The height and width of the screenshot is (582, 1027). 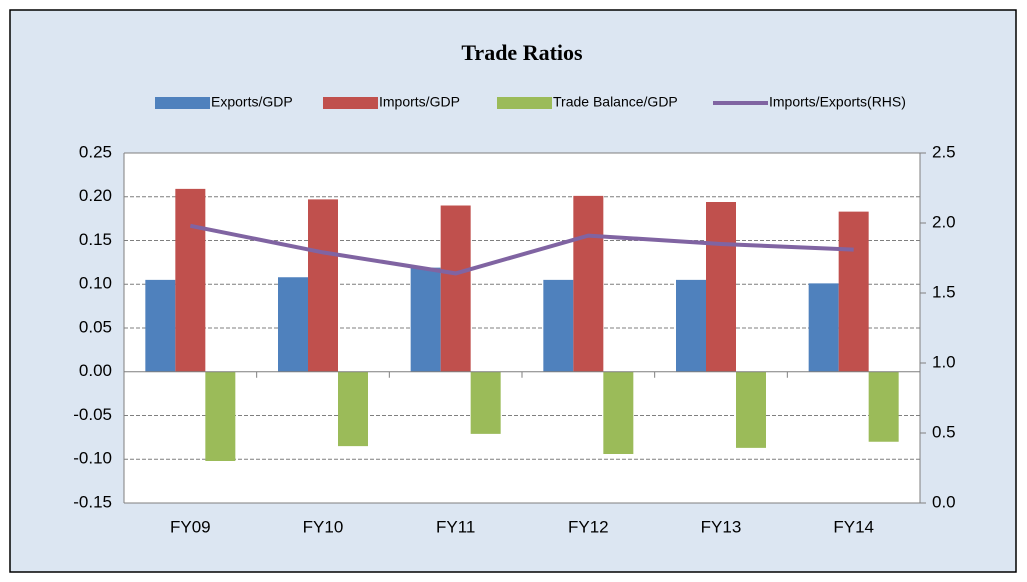 I want to click on line, so click(x=521, y=249).